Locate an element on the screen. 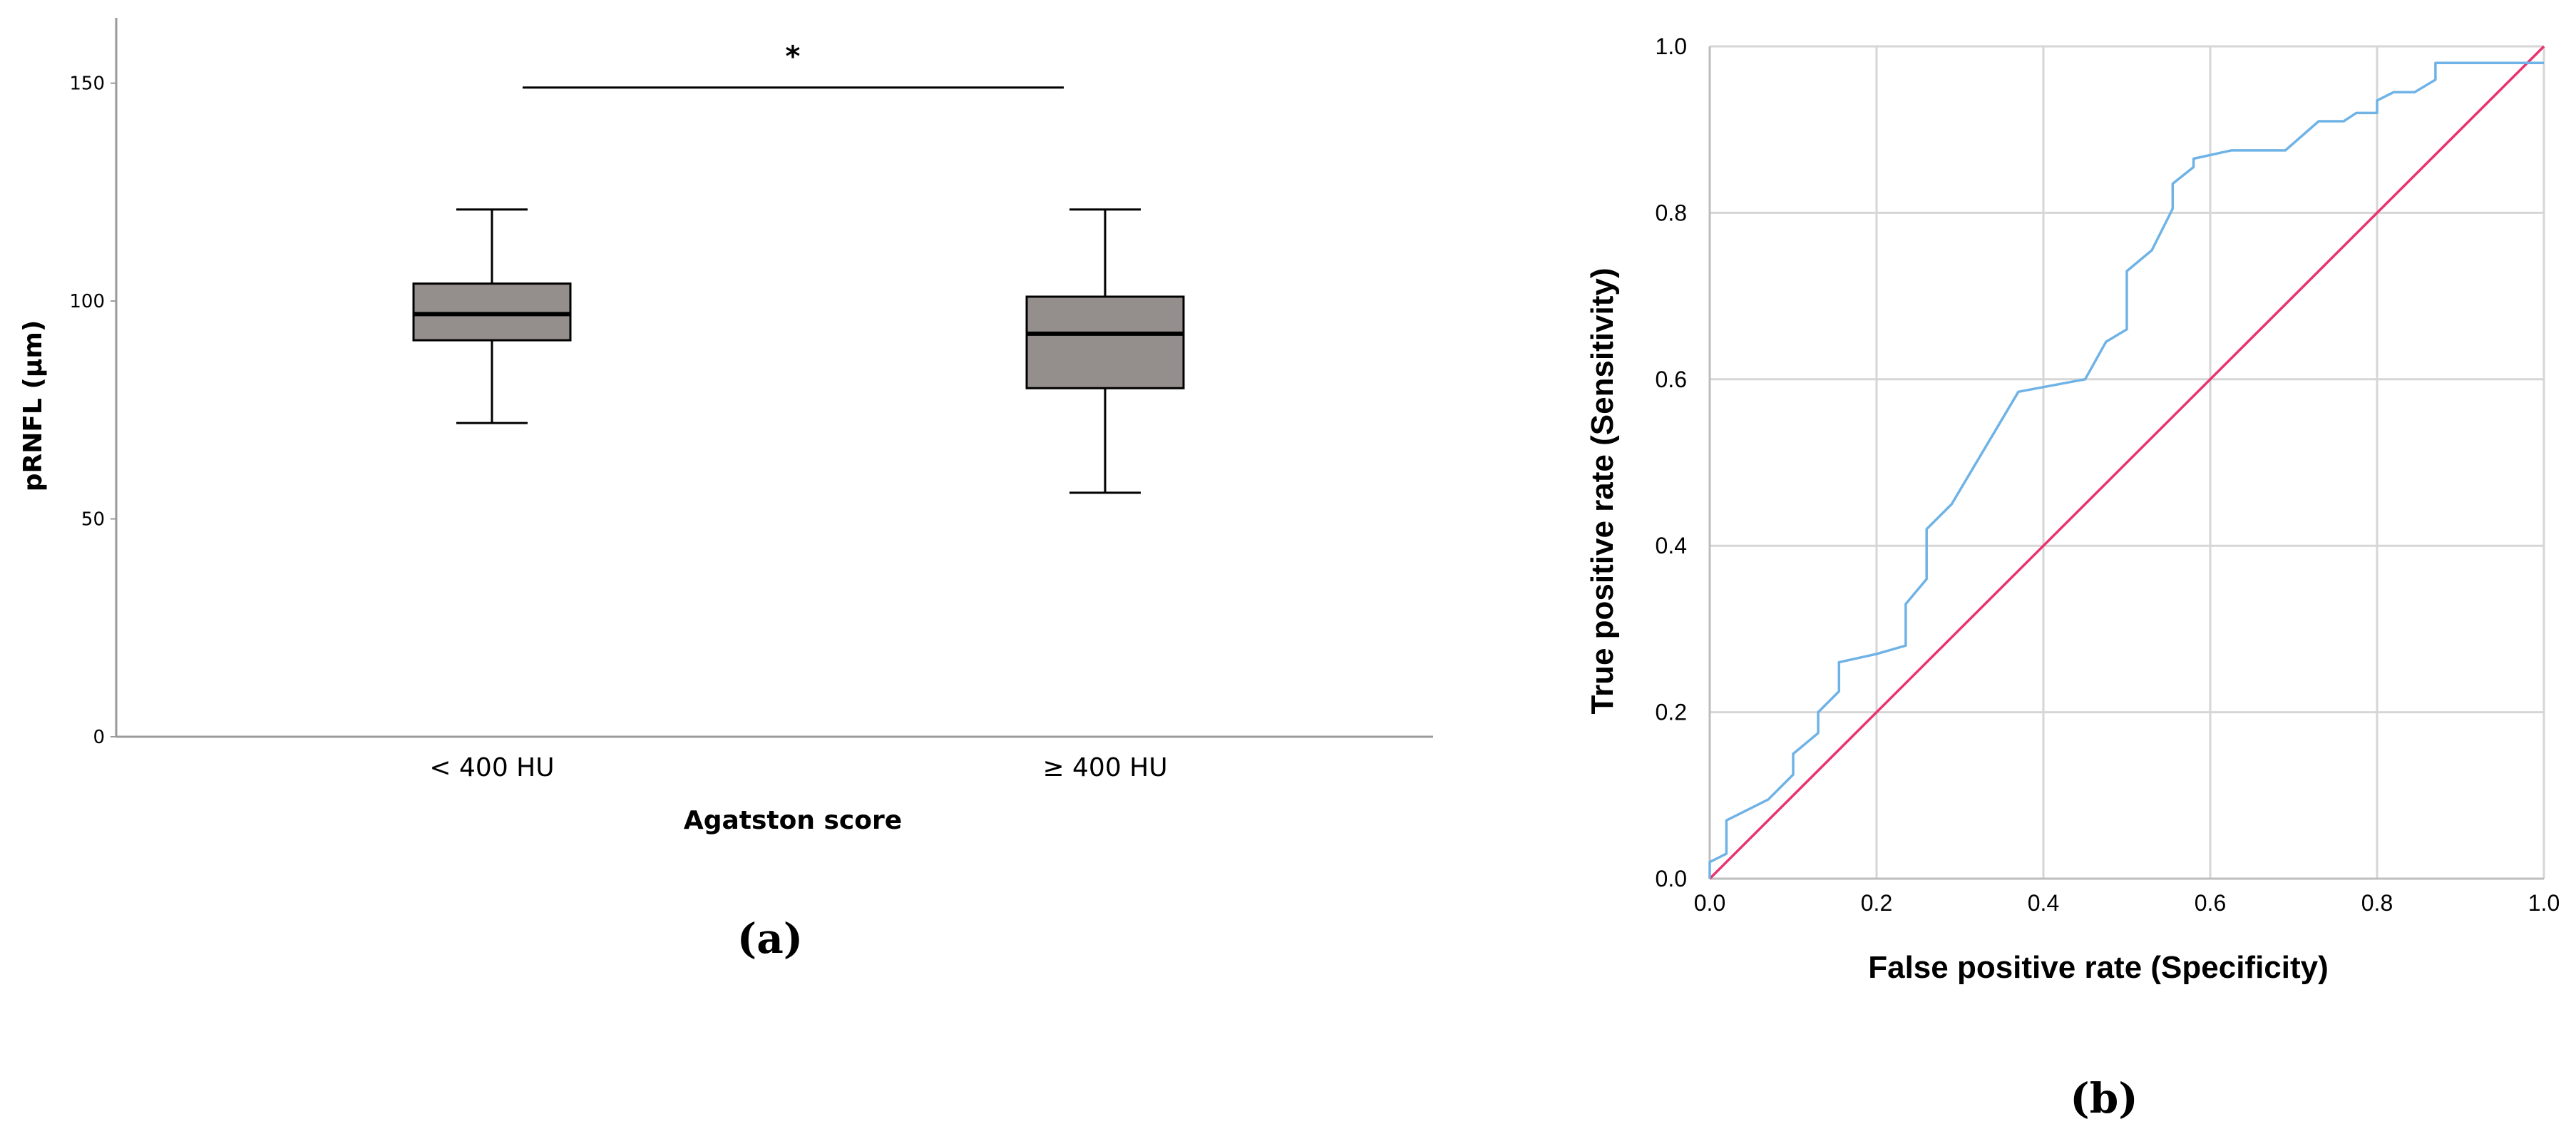  category-label-high: ≥ 400 HU is located at coordinates (1104, 767).